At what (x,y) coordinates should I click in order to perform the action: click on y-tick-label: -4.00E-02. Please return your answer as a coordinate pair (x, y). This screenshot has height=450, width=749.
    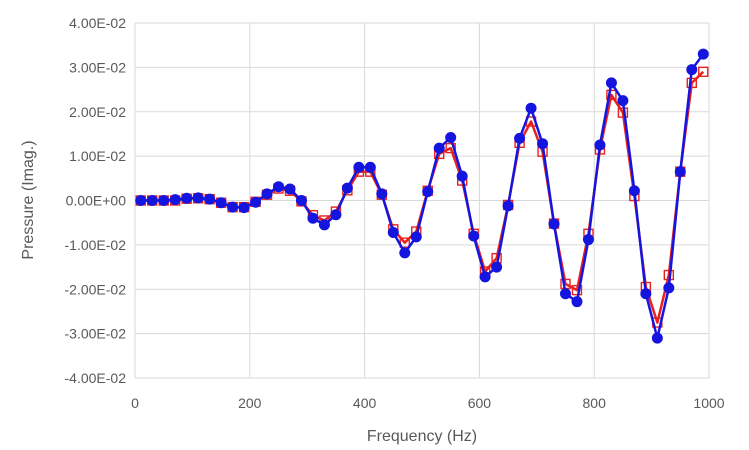
    Looking at the image, I should click on (96, 378).